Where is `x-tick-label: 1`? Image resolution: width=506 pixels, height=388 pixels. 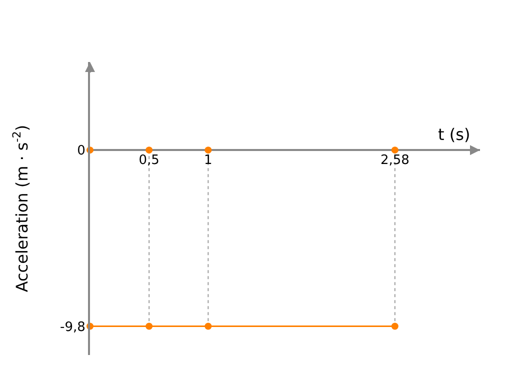
x-tick-label: 1 is located at coordinates (208, 160).